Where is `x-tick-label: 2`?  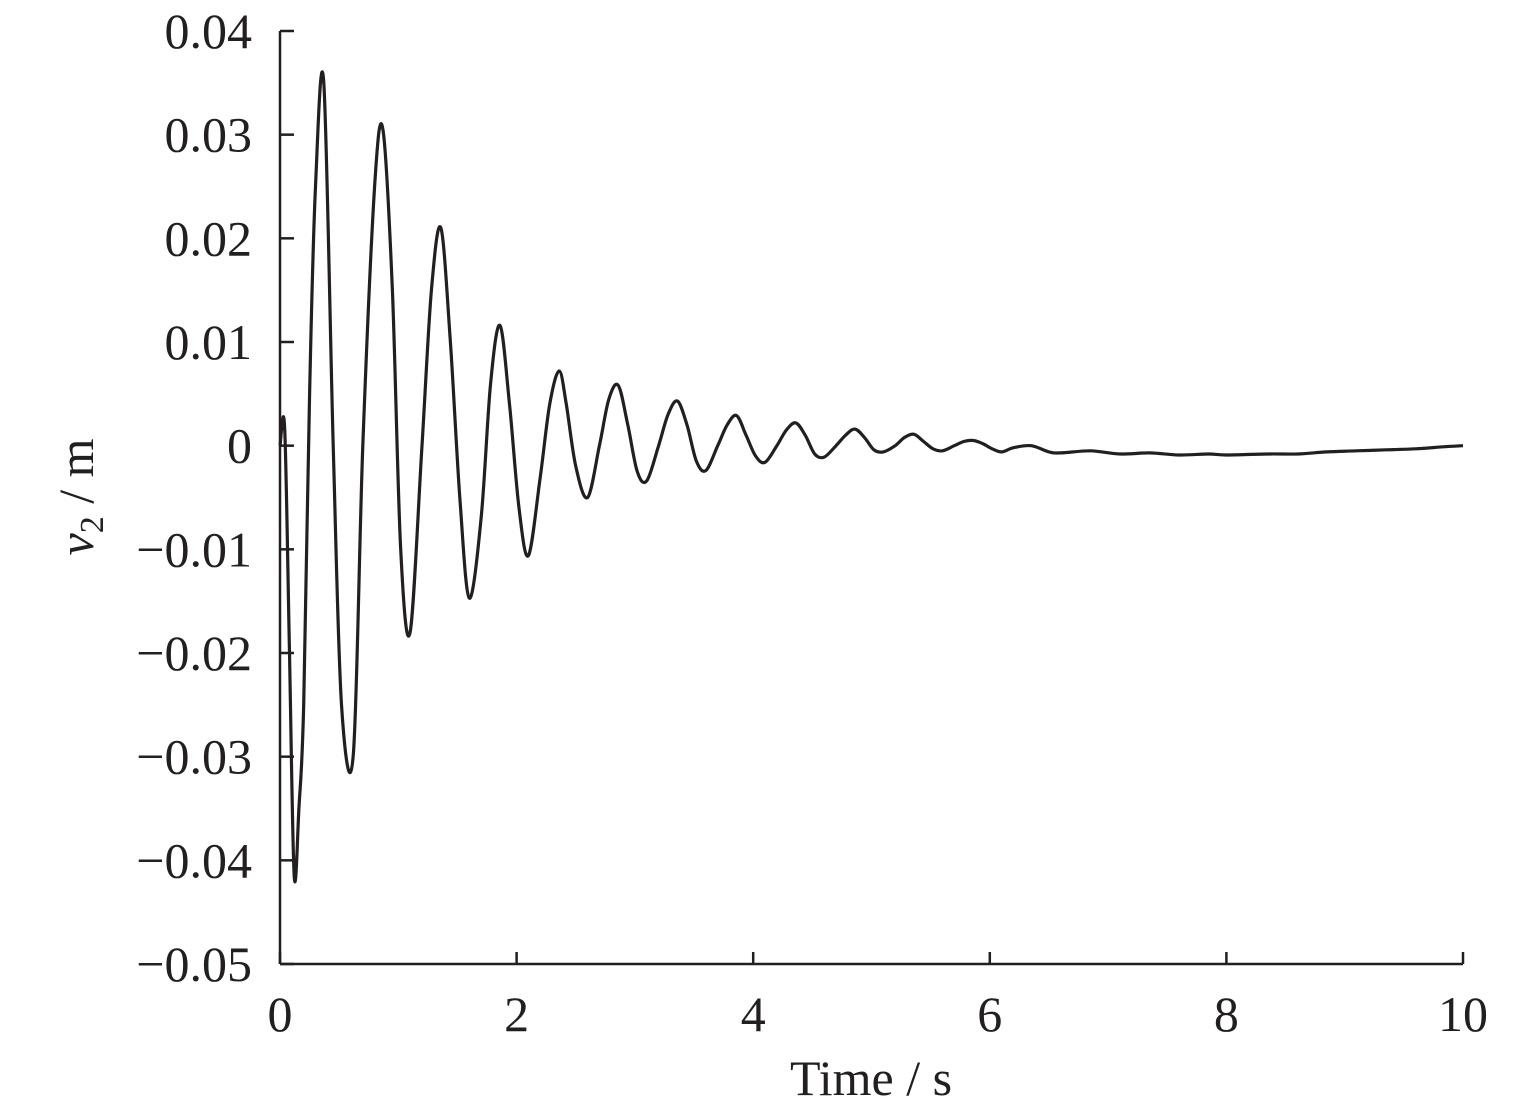
x-tick-label: 2 is located at coordinates (516, 1014).